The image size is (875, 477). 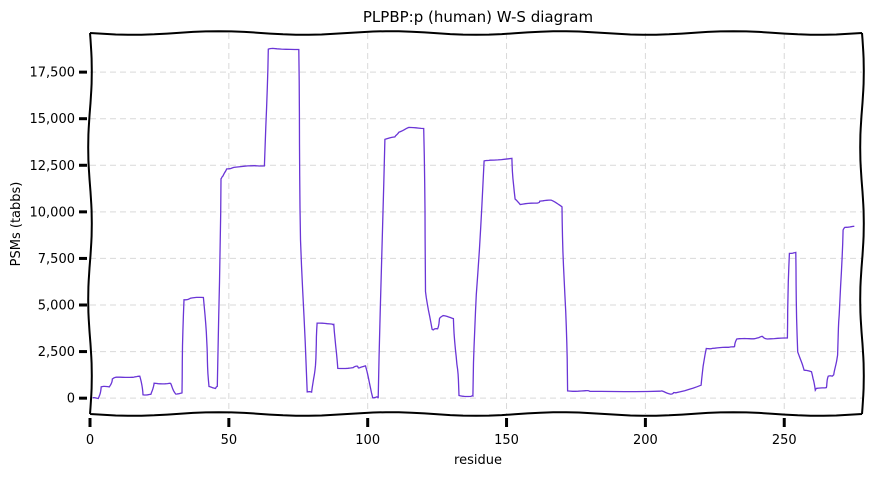 What do you see at coordinates (56, 306) in the screenshot?
I see `y-tick-label: 5,000` at bounding box center [56, 306].